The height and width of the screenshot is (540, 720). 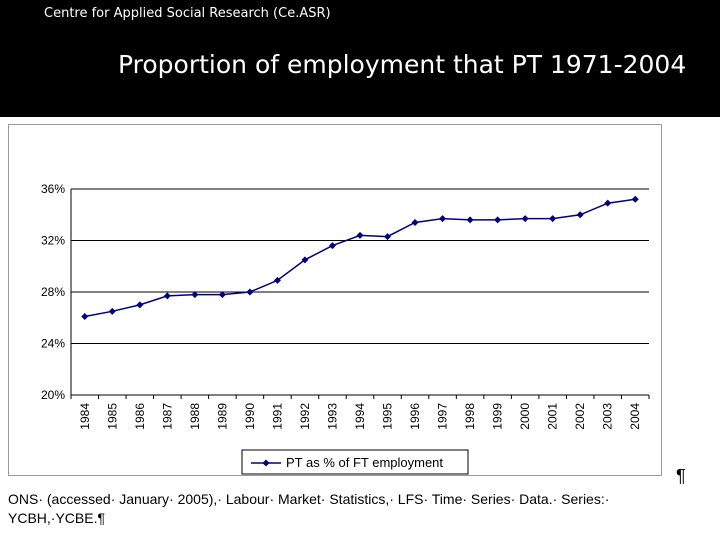 What do you see at coordinates (470, 416) in the screenshot?
I see `x-tick-label: 1998` at bounding box center [470, 416].